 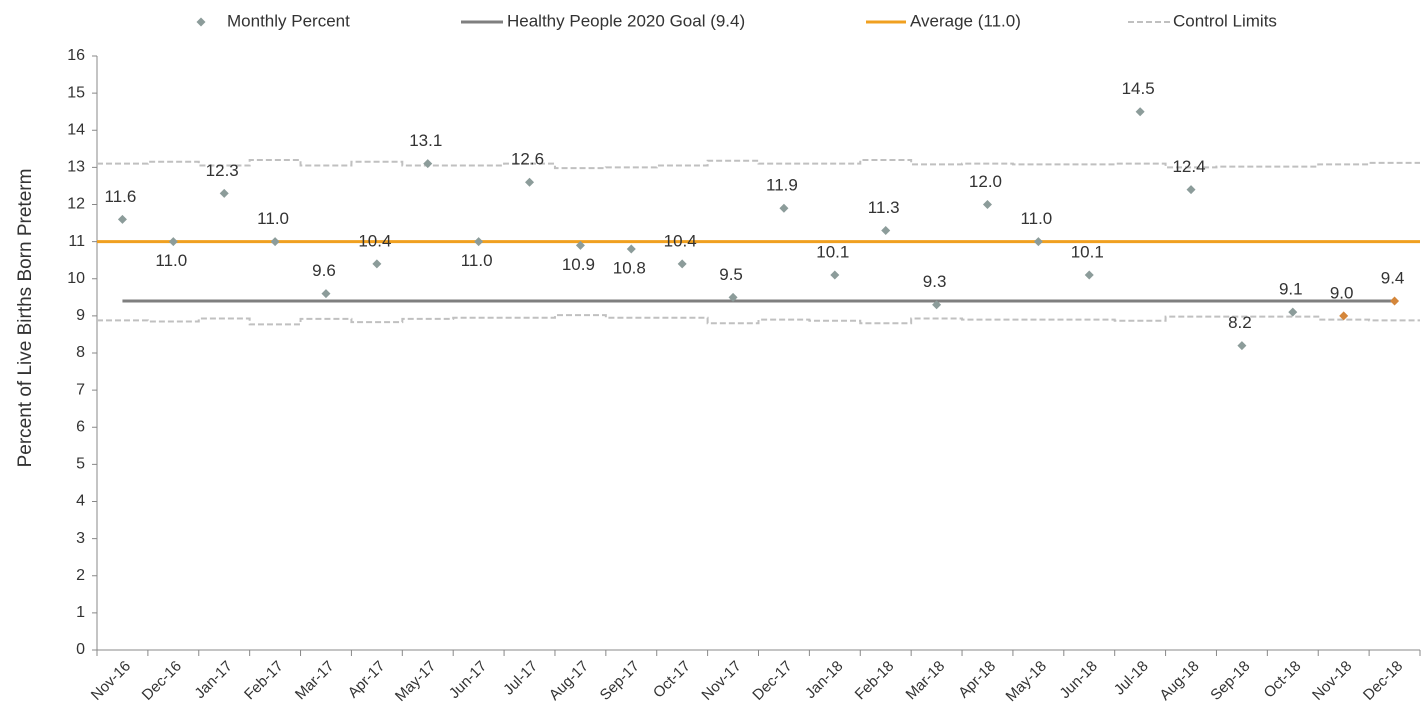 What do you see at coordinates (935, 281) in the screenshot?
I see `data-label: 9.3` at bounding box center [935, 281].